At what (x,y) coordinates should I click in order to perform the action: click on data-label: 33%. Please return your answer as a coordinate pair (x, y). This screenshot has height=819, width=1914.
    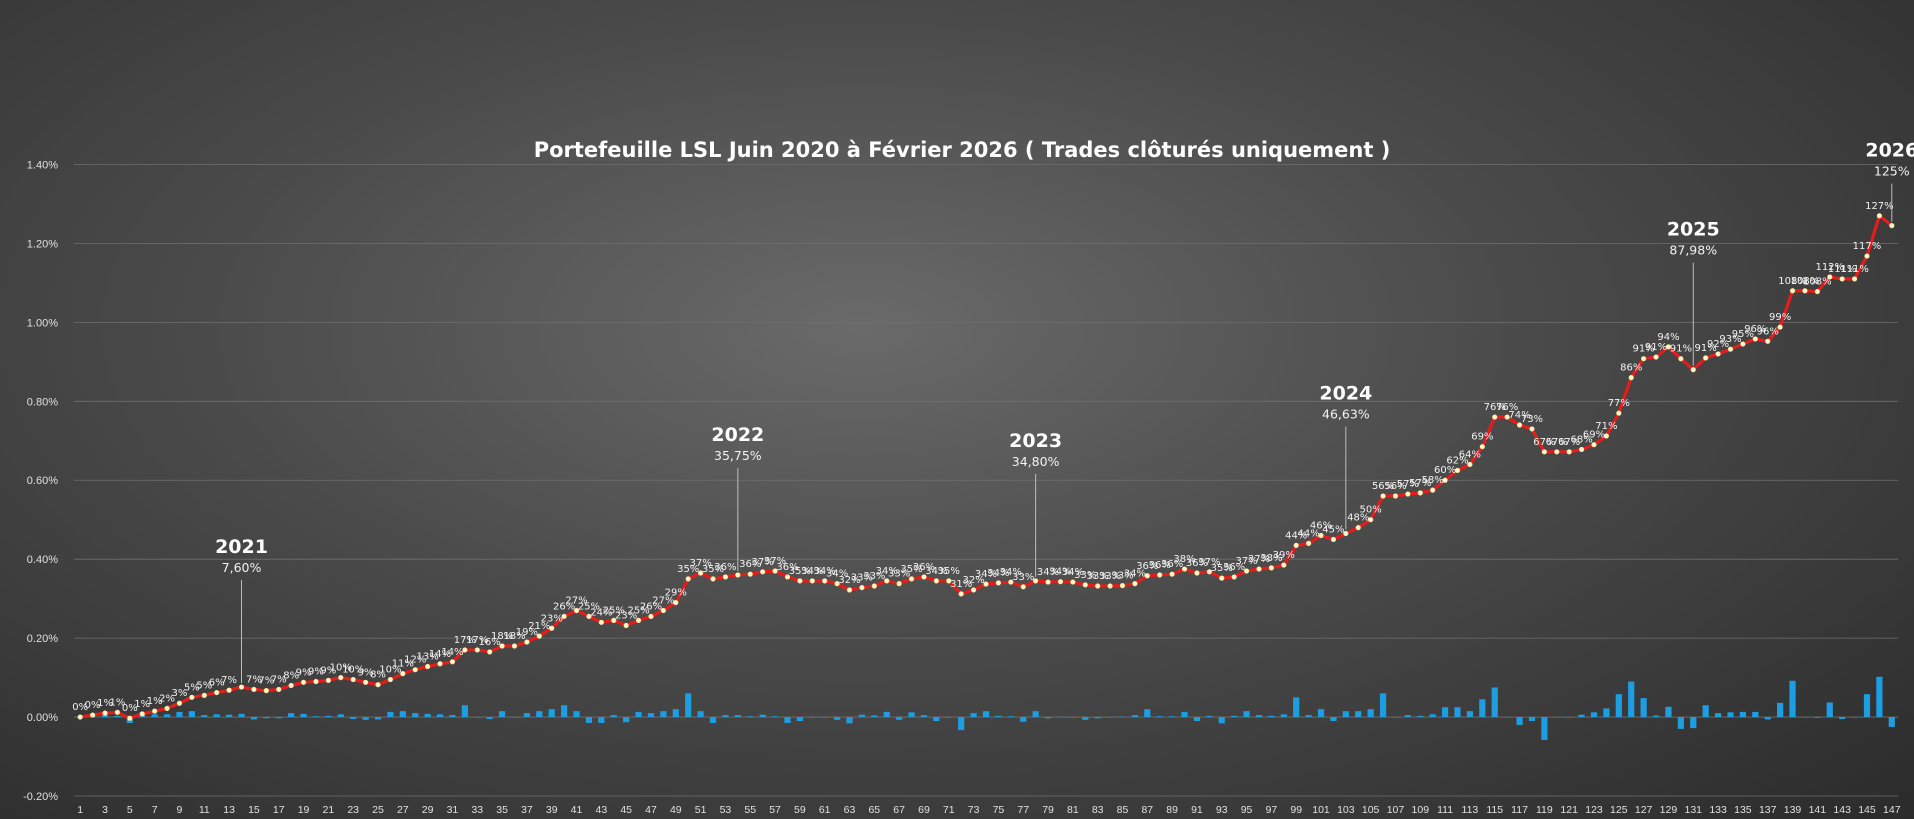
    Looking at the image, I should click on (862, 578).